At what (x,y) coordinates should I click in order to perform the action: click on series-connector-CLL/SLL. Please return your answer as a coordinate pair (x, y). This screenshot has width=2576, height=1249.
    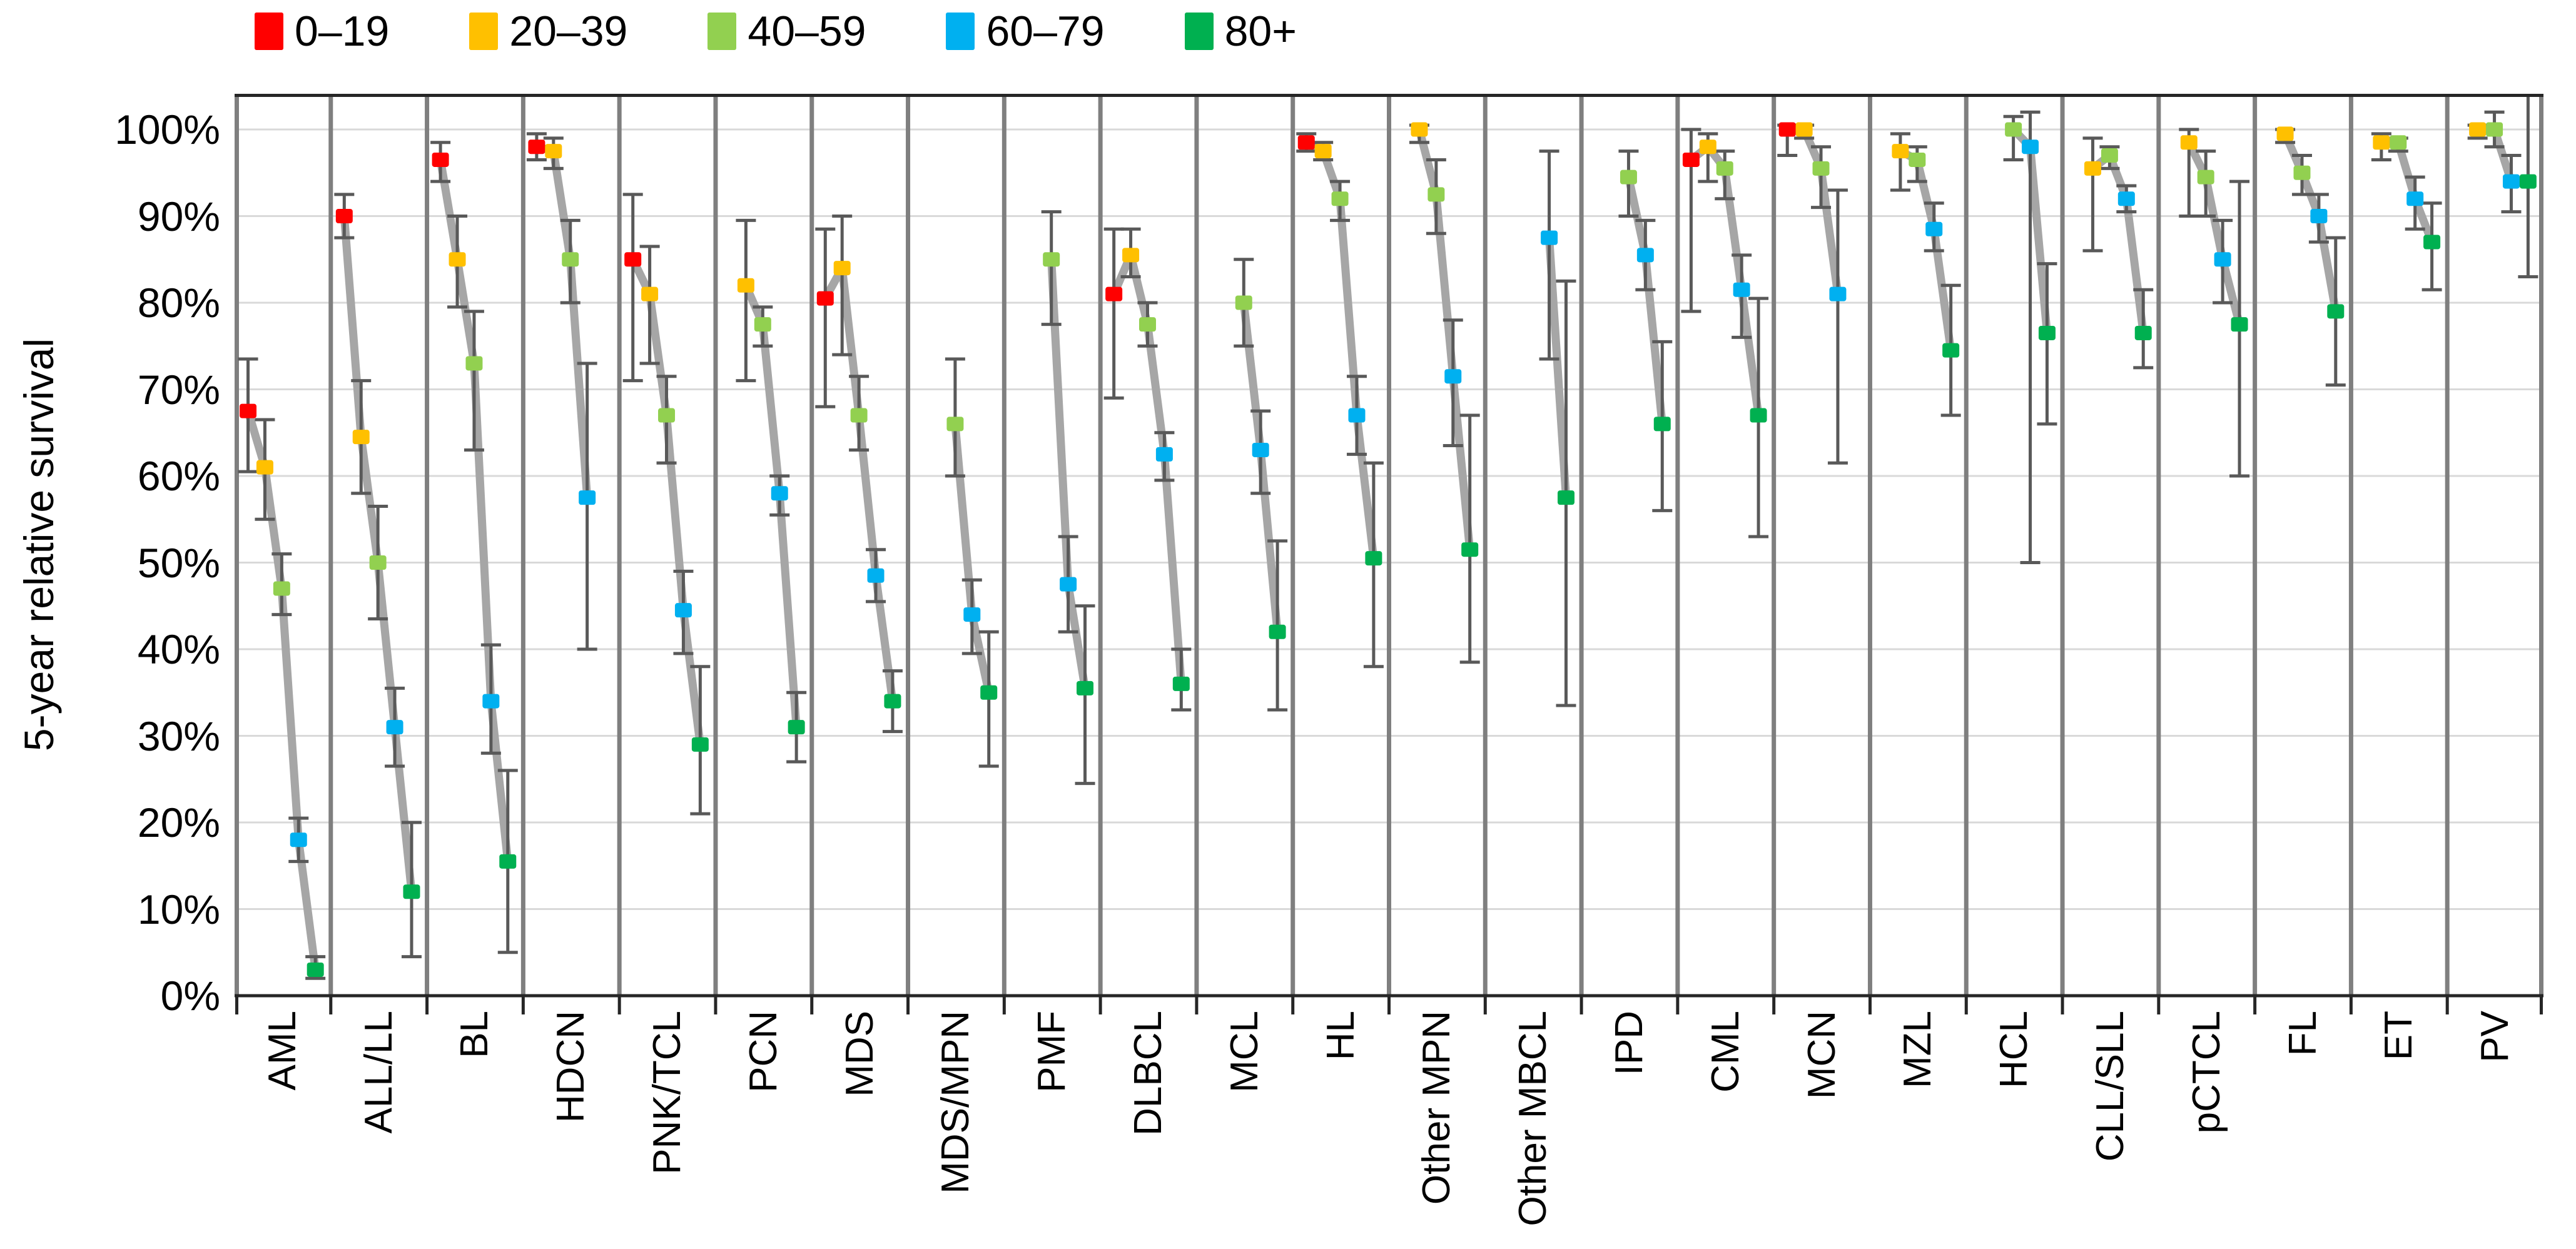
    Looking at the image, I should click on (2119, 243).